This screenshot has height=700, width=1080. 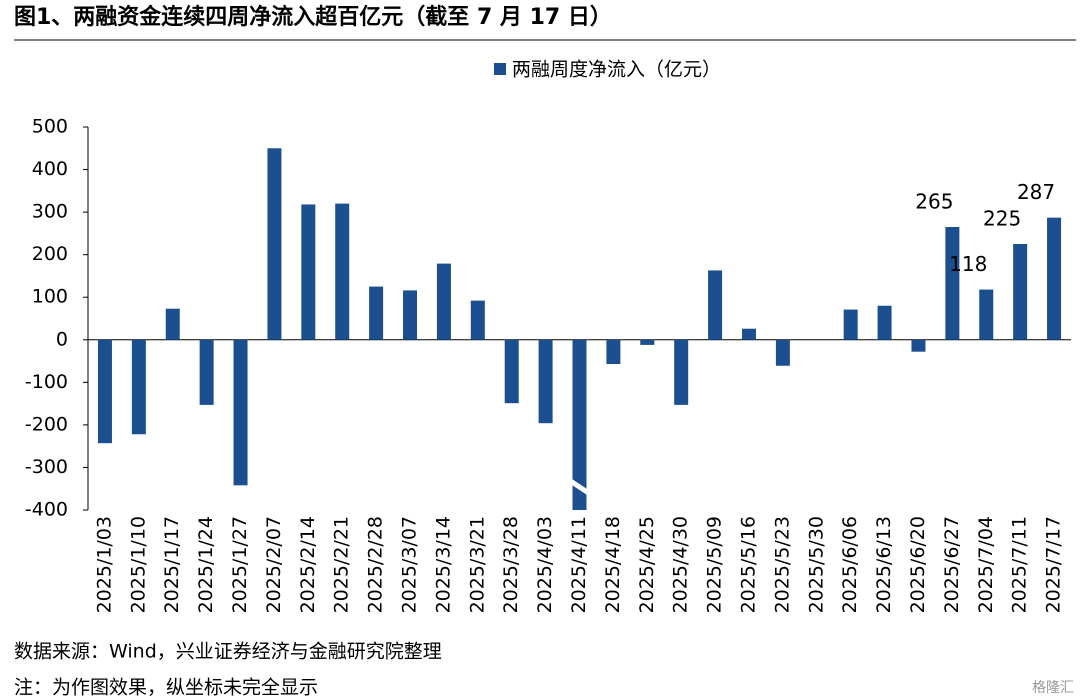 What do you see at coordinates (1054, 564) in the screenshot?
I see `x-tick-label: 2025/7/17` at bounding box center [1054, 564].